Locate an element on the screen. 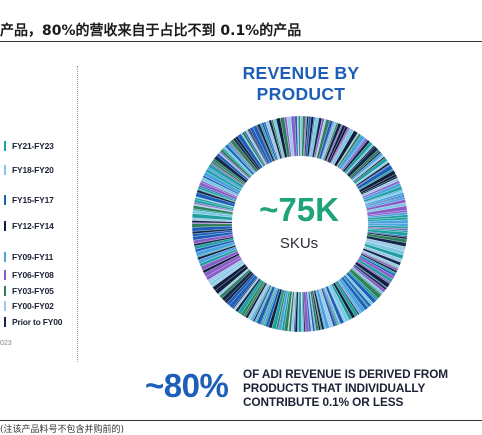 Image resolution: width=482 pixels, height=435 pixels. legend-label: FY09-FY11 is located at coordinates (33, 257).